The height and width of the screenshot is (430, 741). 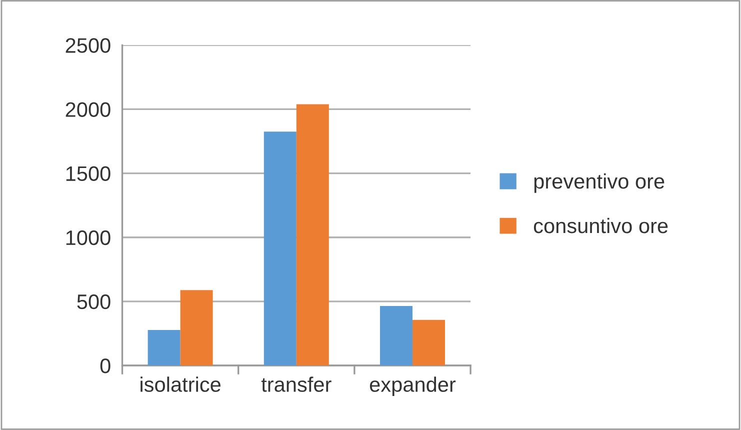 What do you see at coordinates (413, 386) in the screenshot?
I see `x-tick-label: expander` at bounding box center [413, 386].